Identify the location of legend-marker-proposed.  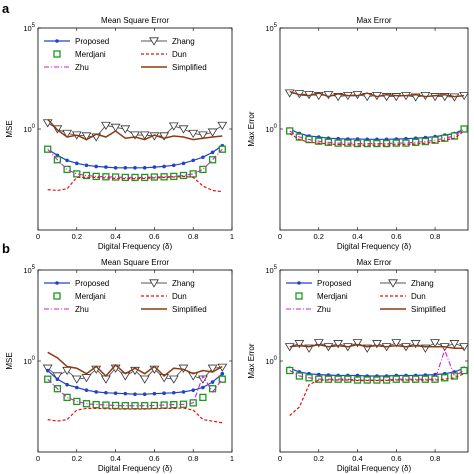
(299, 283).